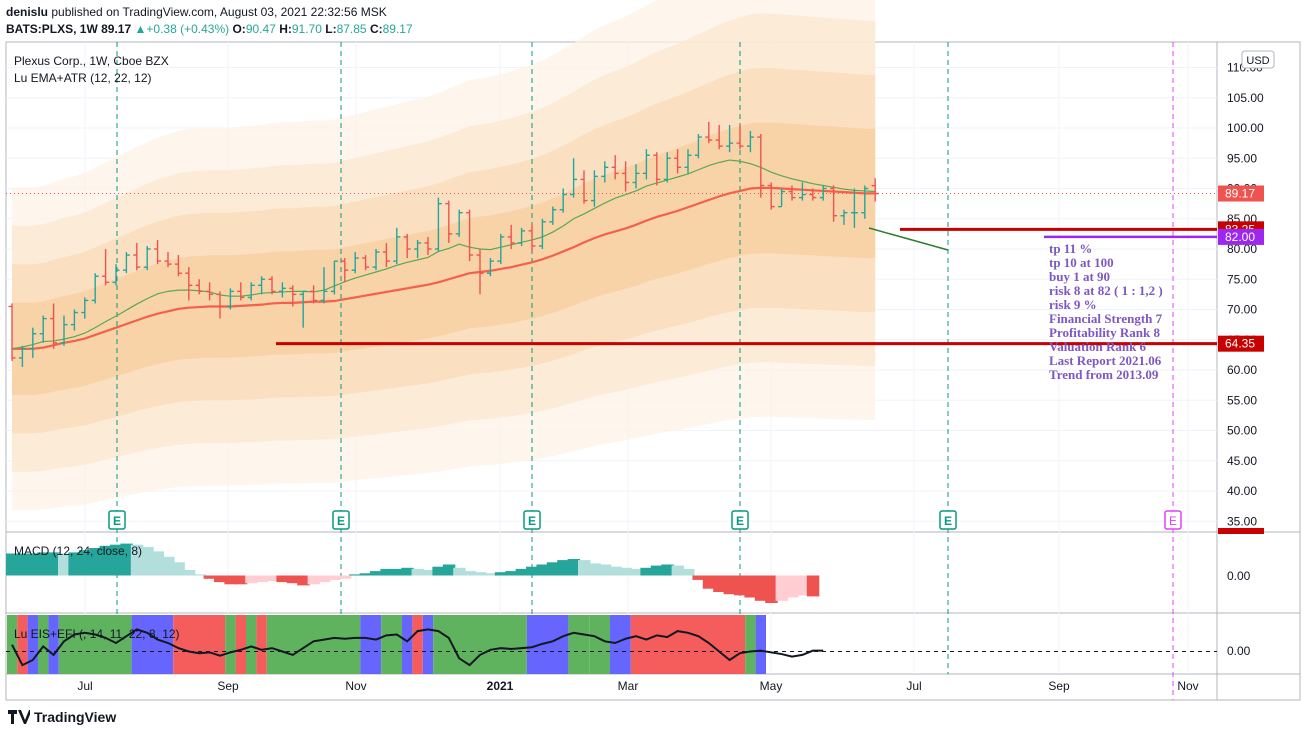  What do you see at coordinates (78, 551) in the screenshot?
I see `macd-legend: MACD (12, 24, close, 8)` at bounding box center [78, 551].